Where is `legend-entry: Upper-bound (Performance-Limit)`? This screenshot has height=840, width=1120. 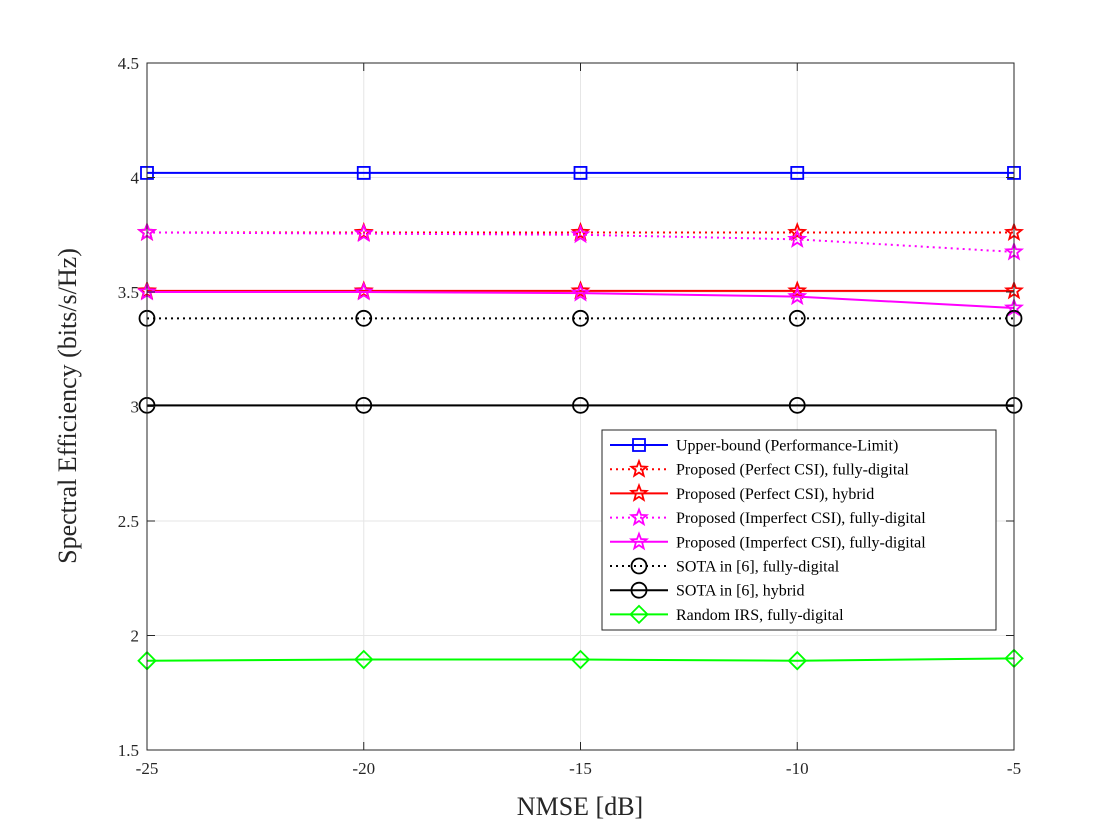
legend-entry: Upper-bound (Performance-Limit) is located at coordinates (754, 446).